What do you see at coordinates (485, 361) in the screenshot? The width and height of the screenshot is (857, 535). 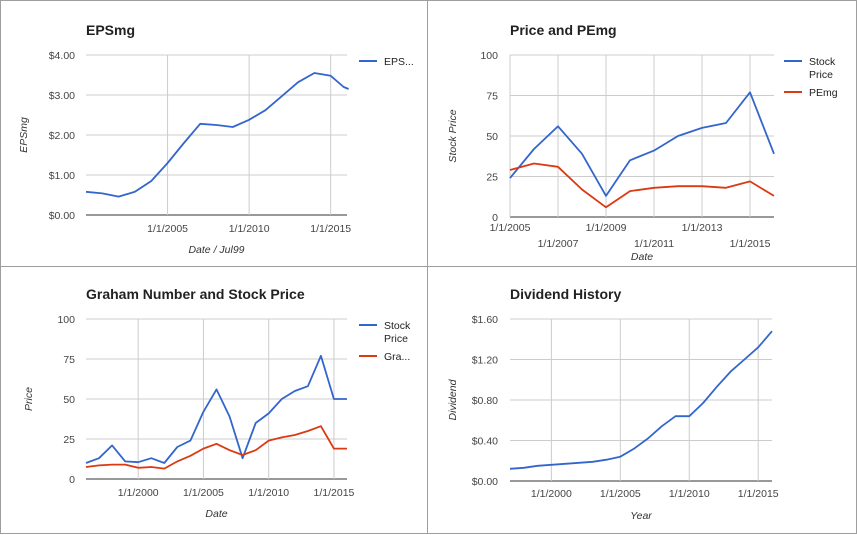 I see `y-tick-label: $1.20` at bounding box center [485, 361].